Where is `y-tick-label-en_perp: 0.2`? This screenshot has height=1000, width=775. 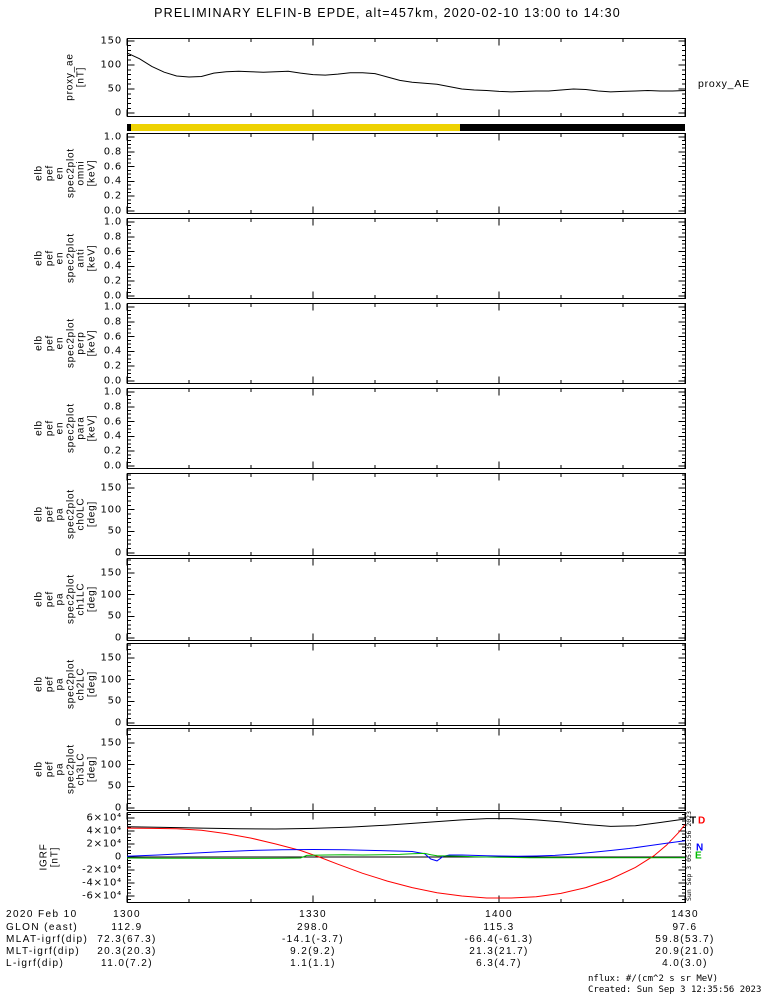
y-tick-label-en_perp: 0.2 is located at coordinates (112, 366).